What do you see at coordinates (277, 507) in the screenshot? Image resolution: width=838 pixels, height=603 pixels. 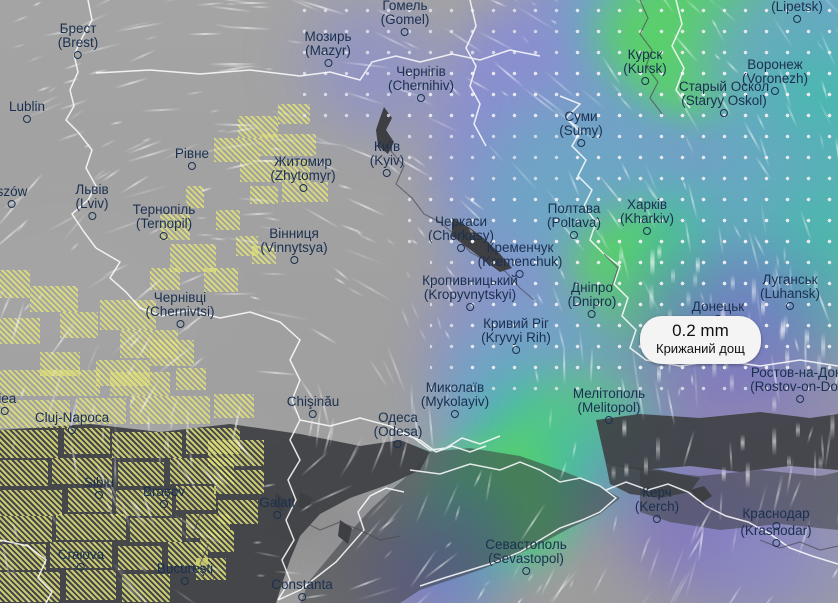 I see `city-label: Galati` at bounding box center [277, 507].